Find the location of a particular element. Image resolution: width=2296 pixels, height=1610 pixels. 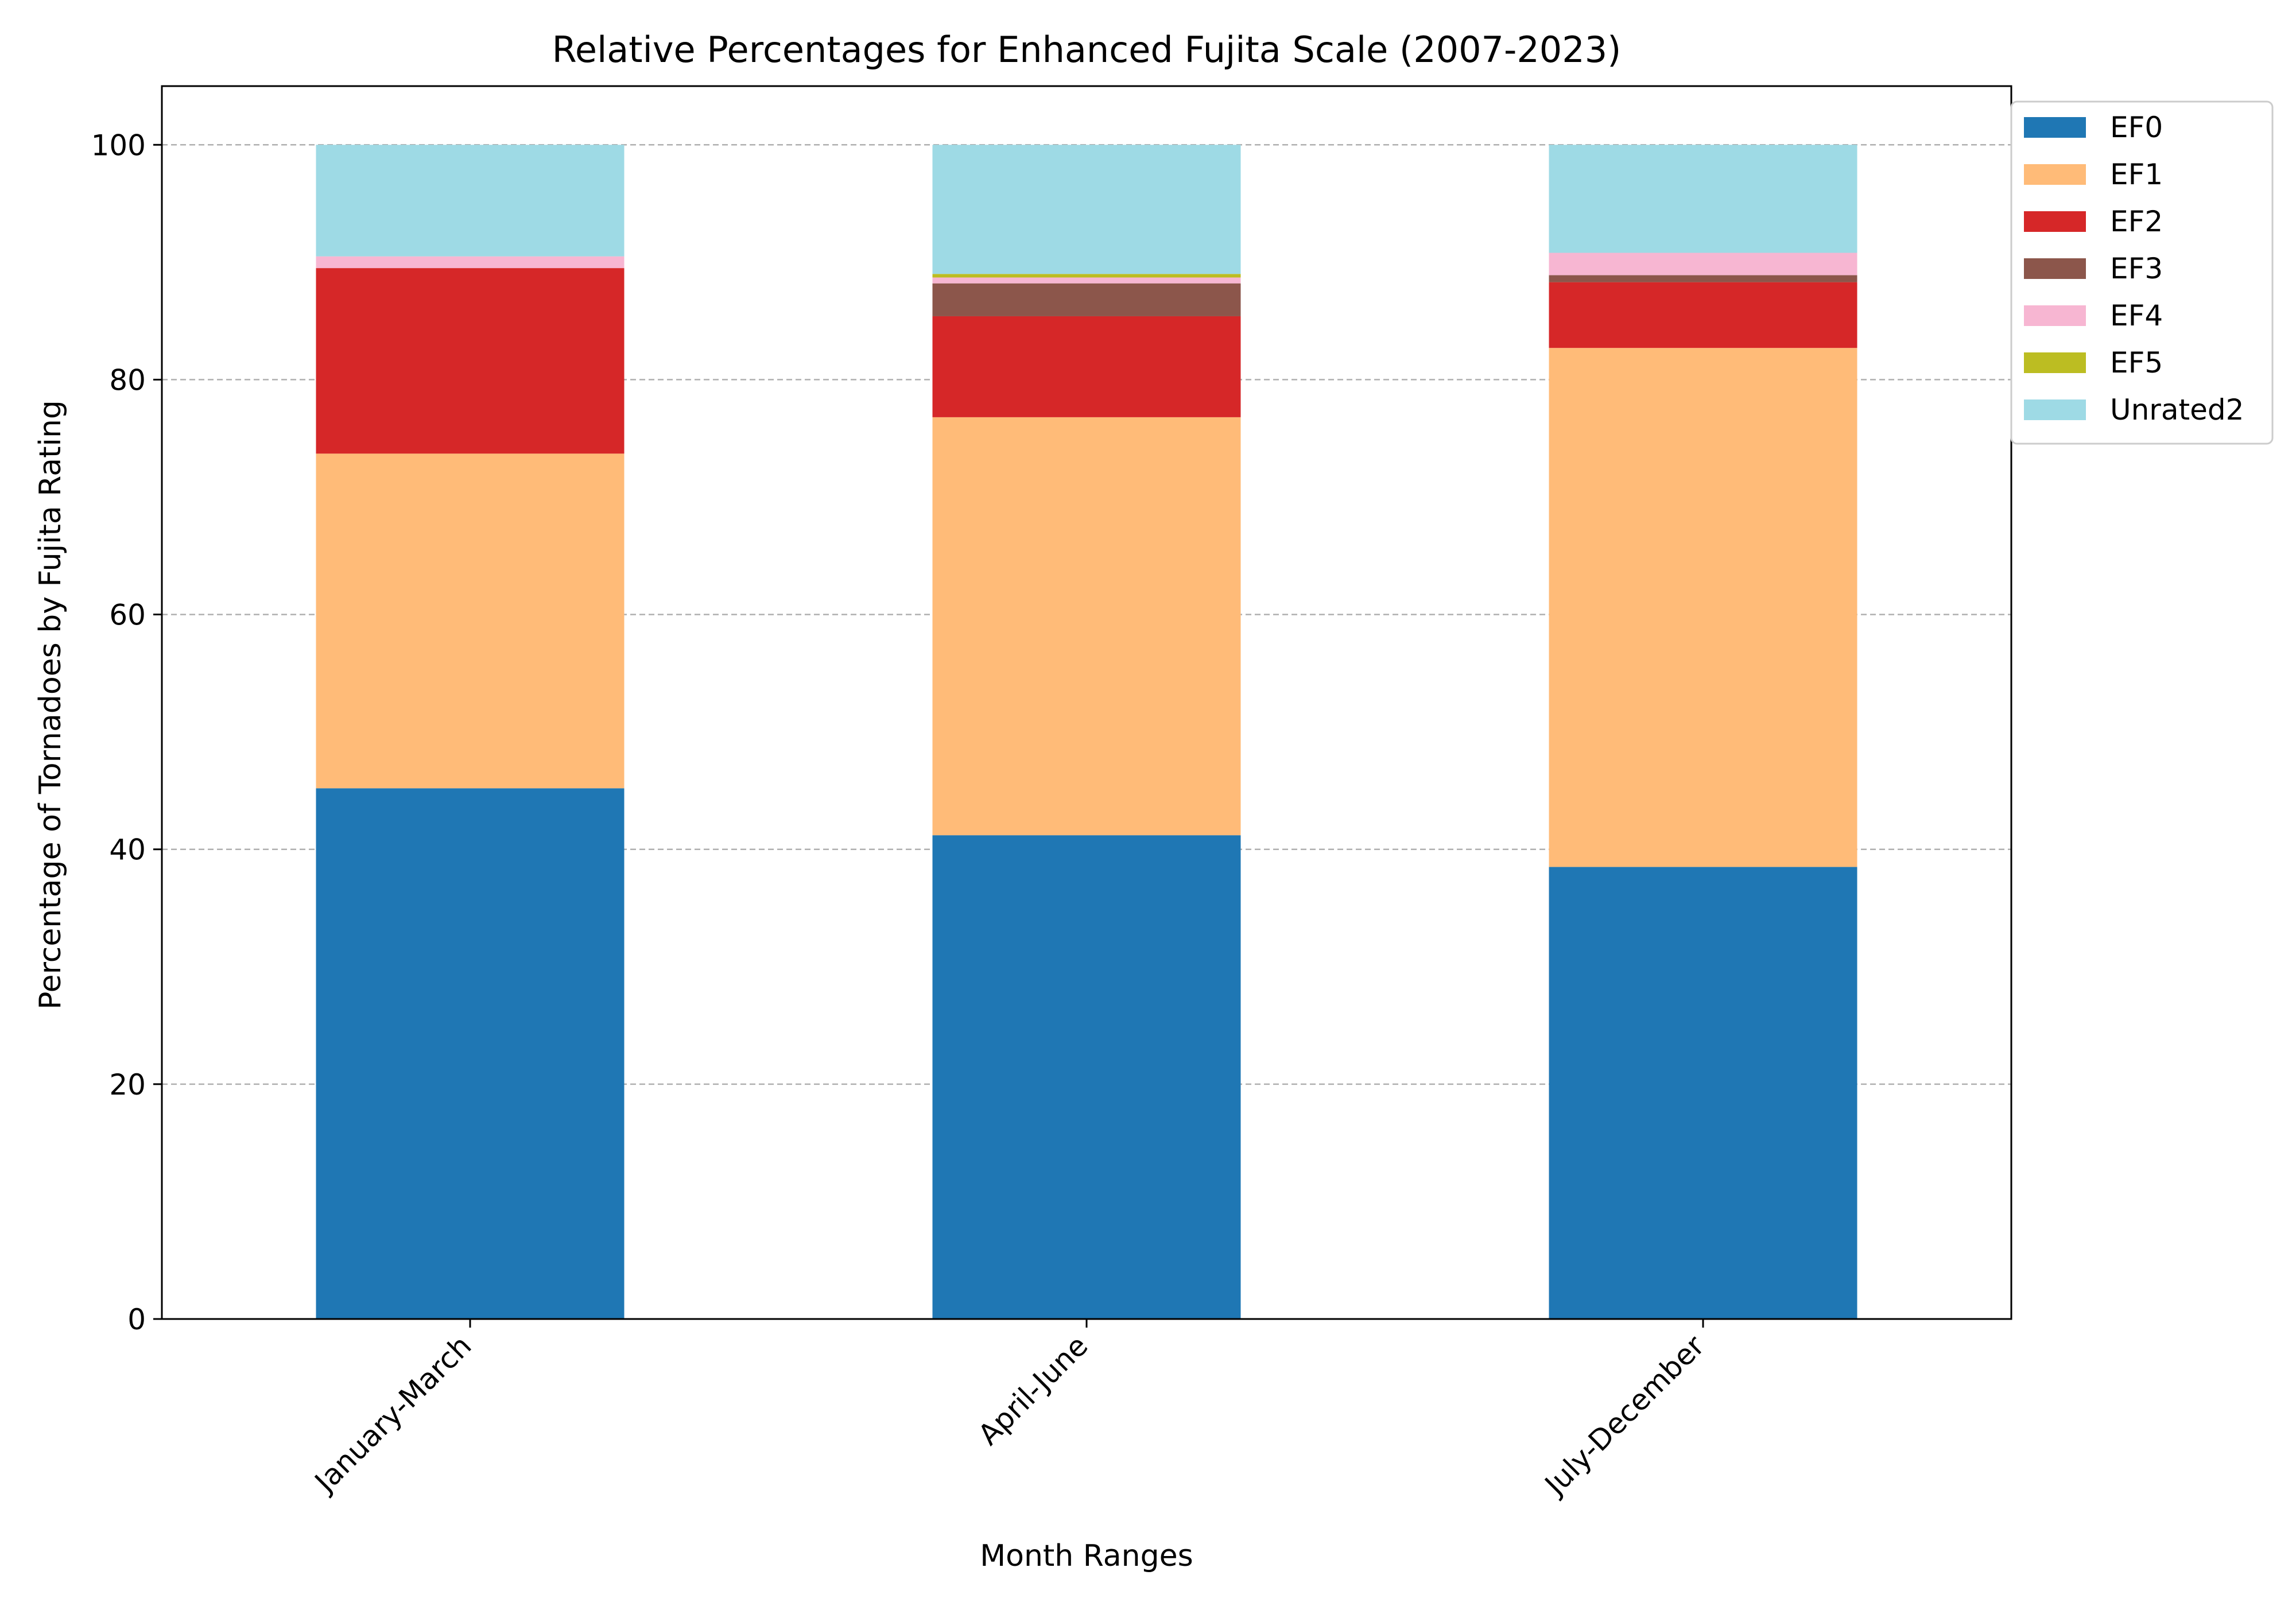

y-tick-label: 100 is located at coordinates (118, 145).